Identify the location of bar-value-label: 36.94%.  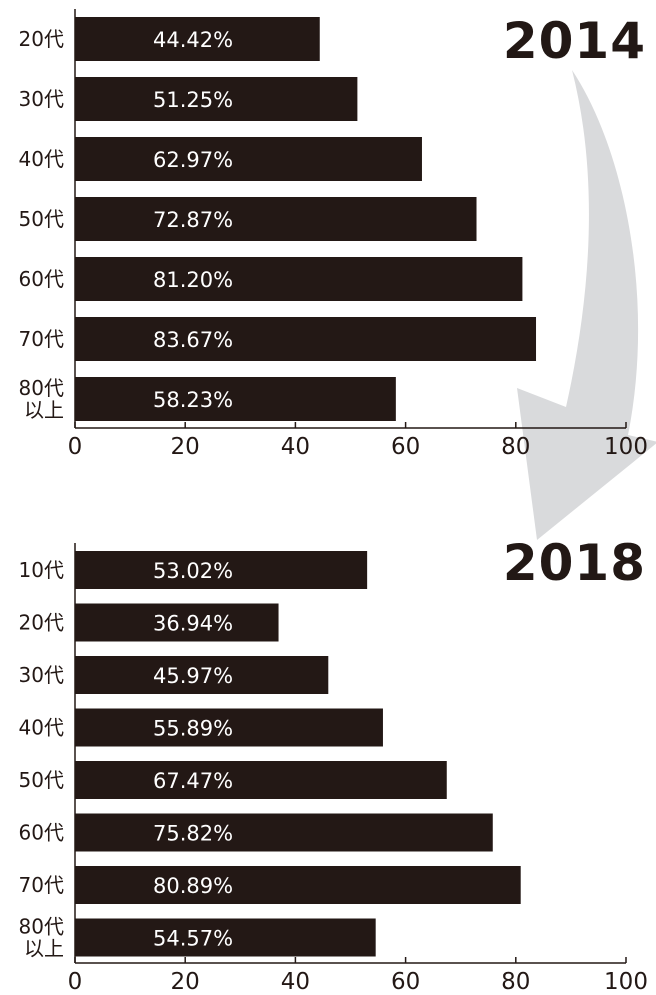
(193, 624).